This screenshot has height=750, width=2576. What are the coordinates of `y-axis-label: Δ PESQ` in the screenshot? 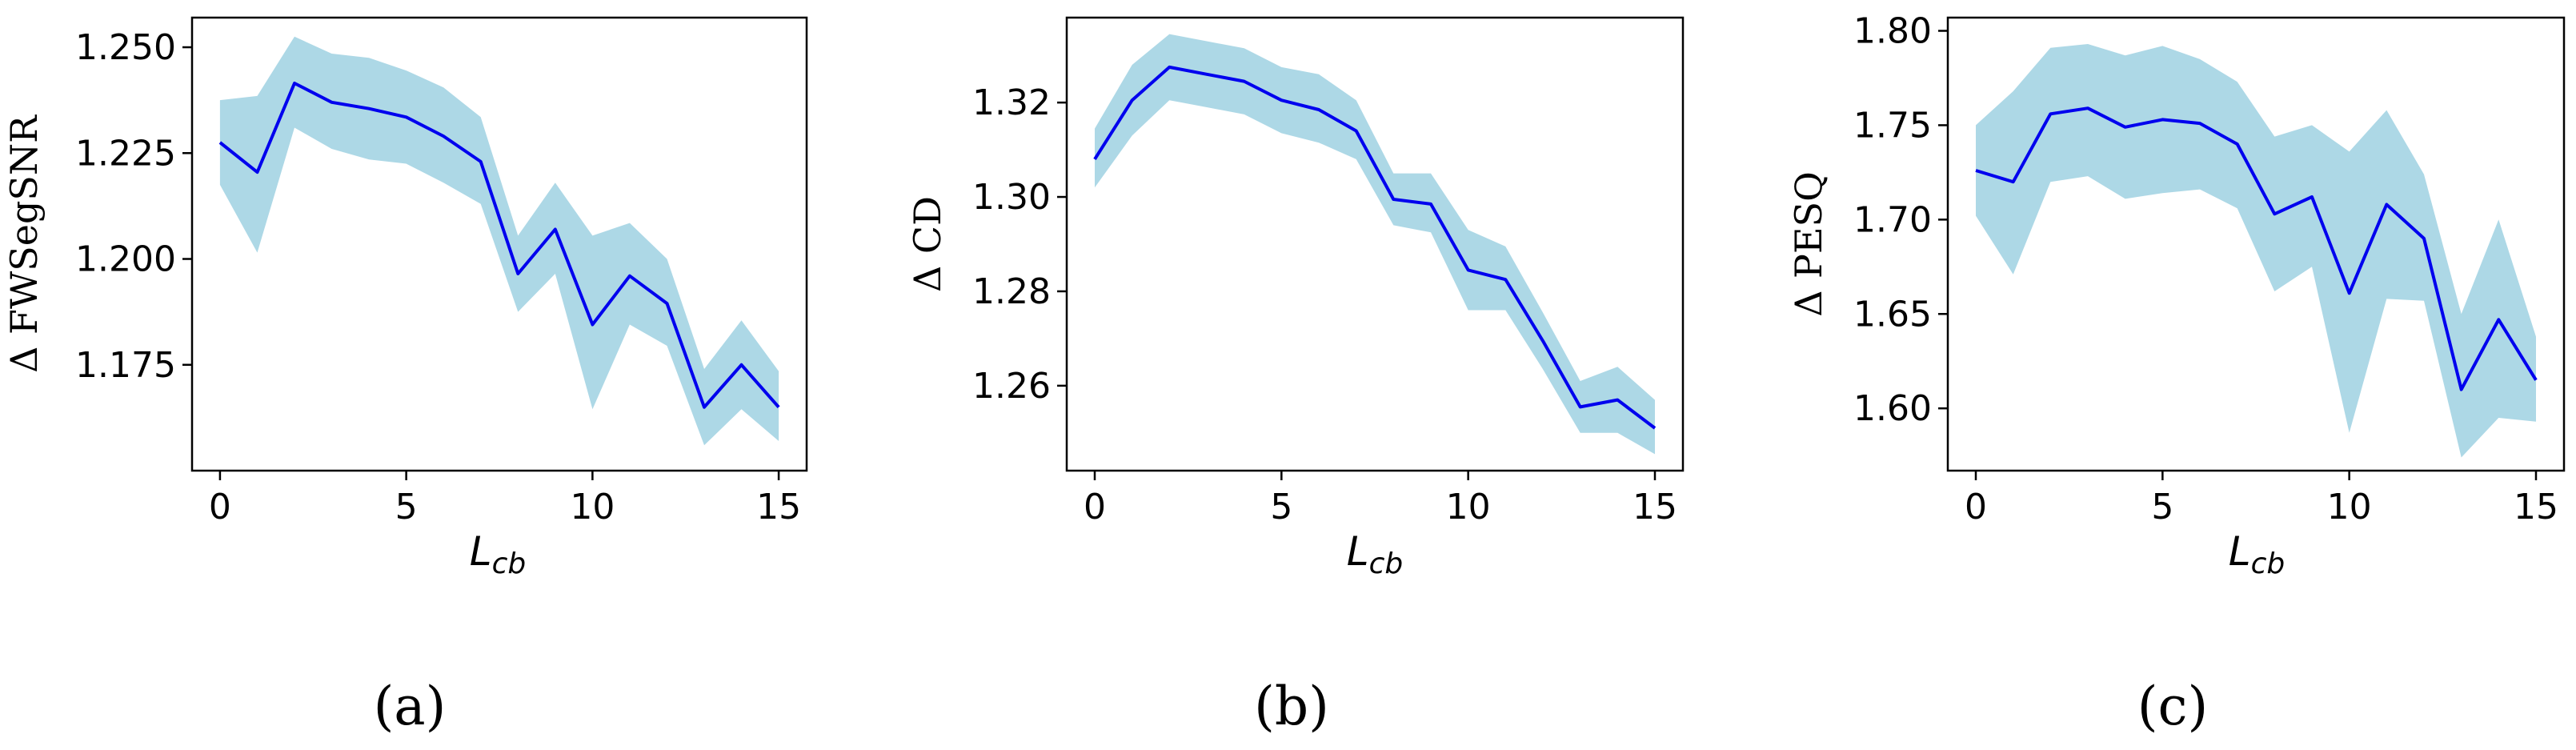 It's located at (1808, 244).